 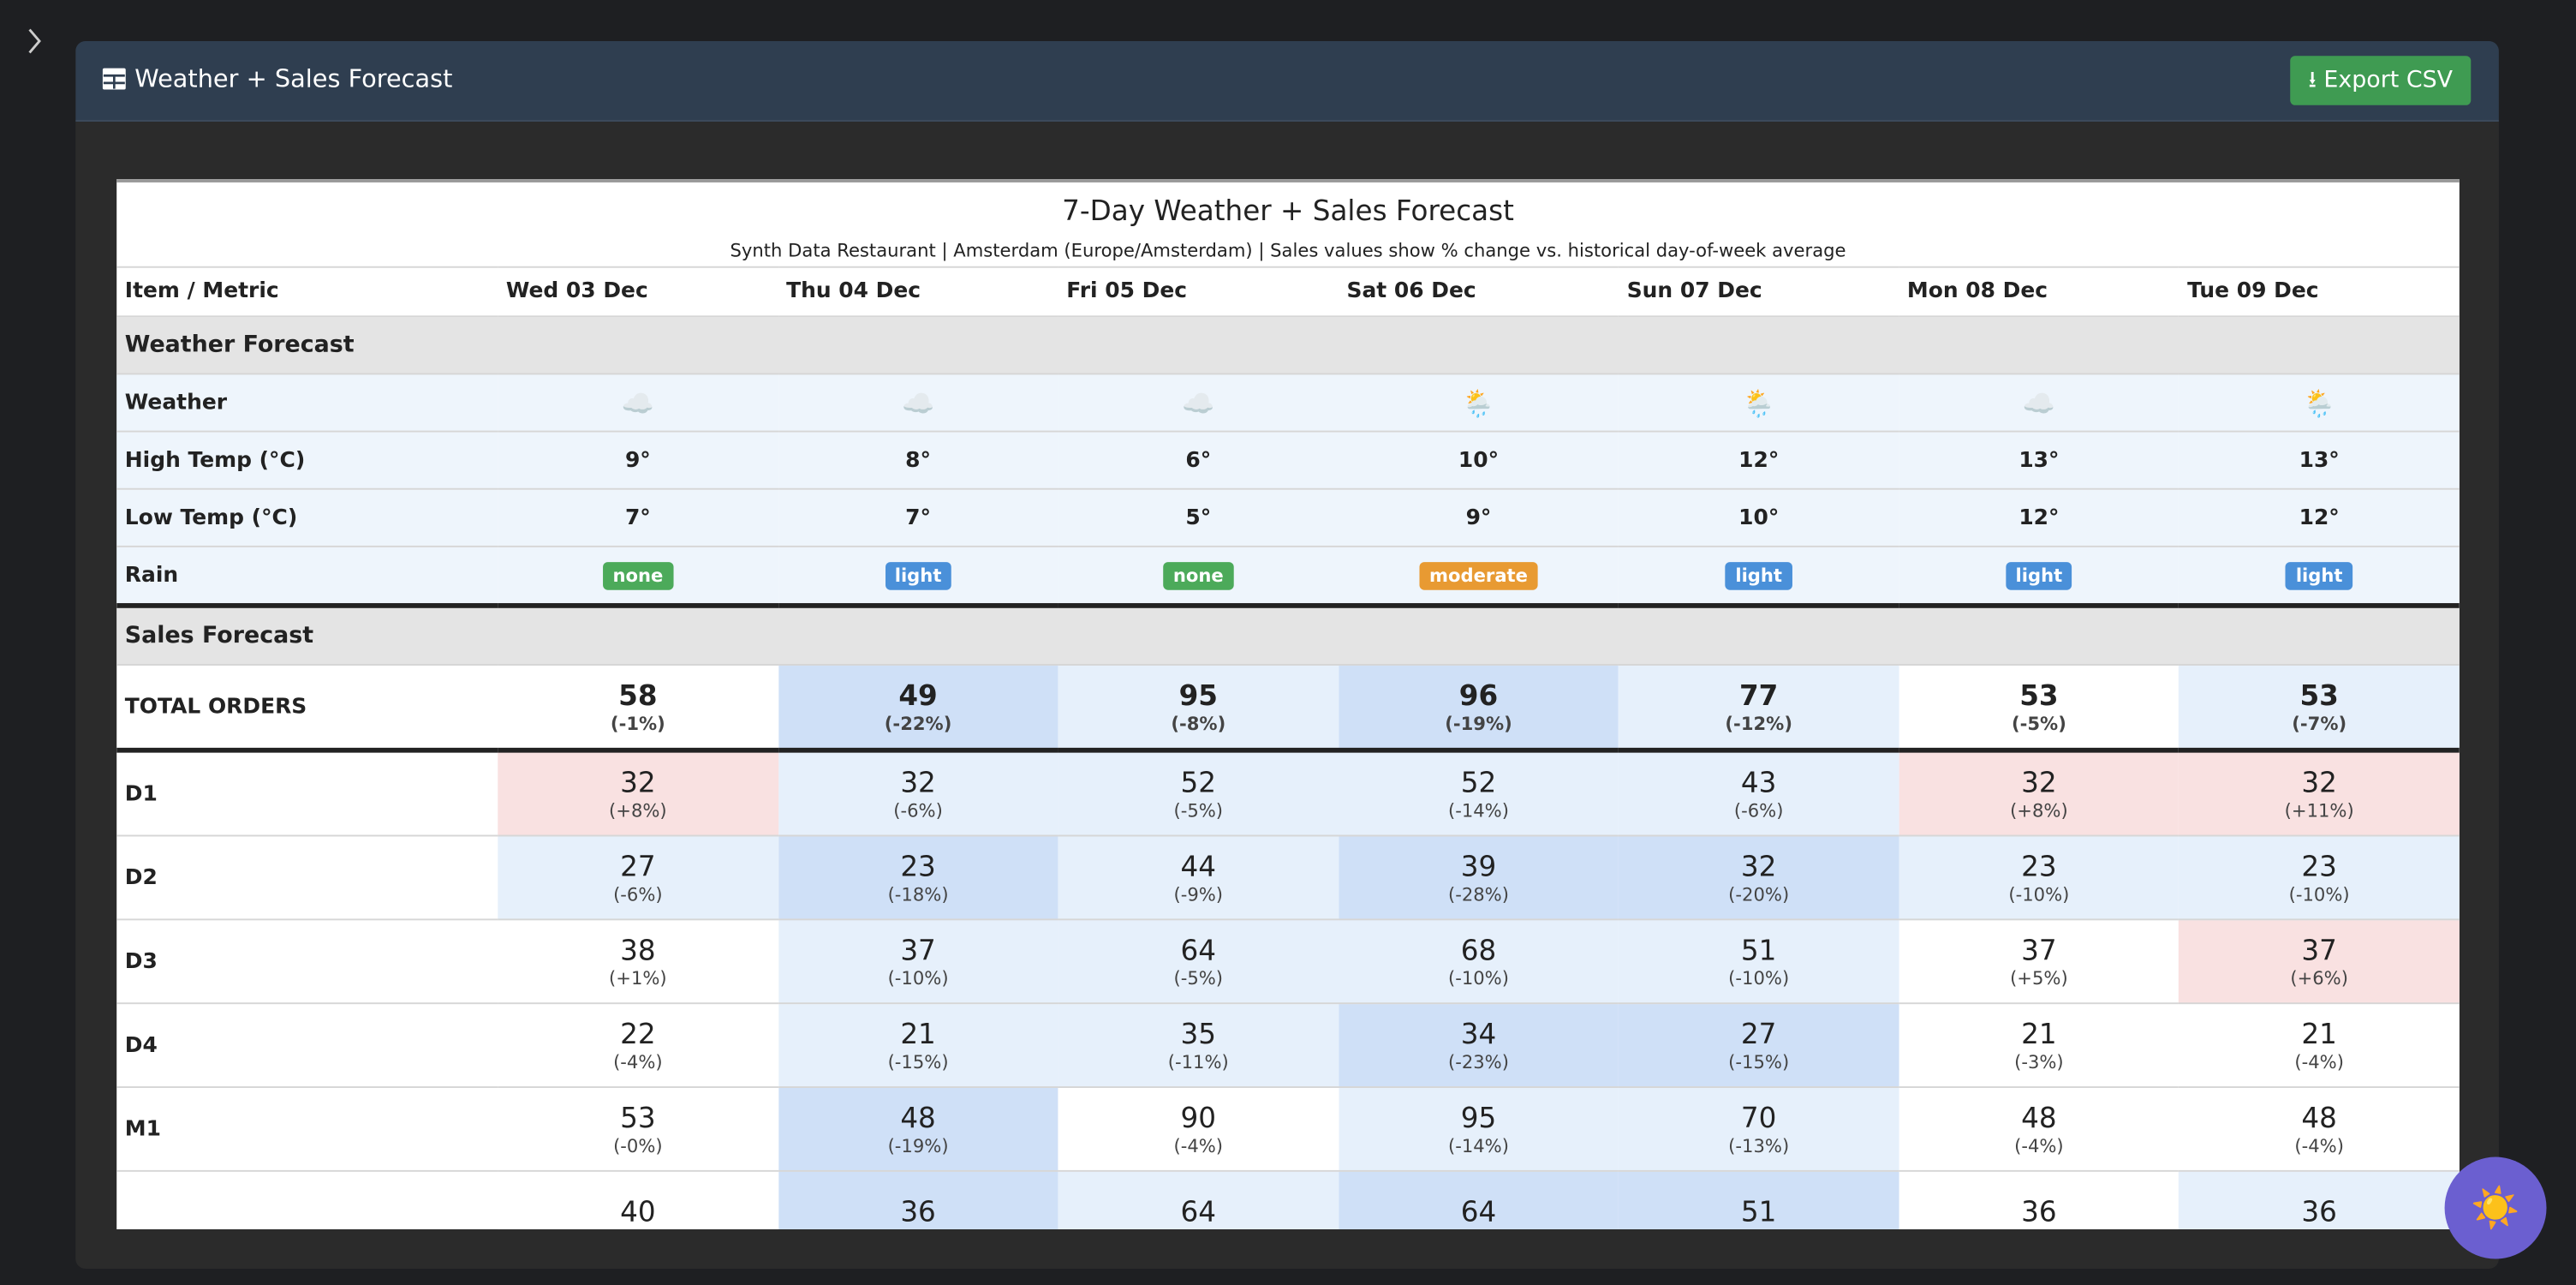 I want to click on weather-cell: 6°, so click(x=1198, y=461).